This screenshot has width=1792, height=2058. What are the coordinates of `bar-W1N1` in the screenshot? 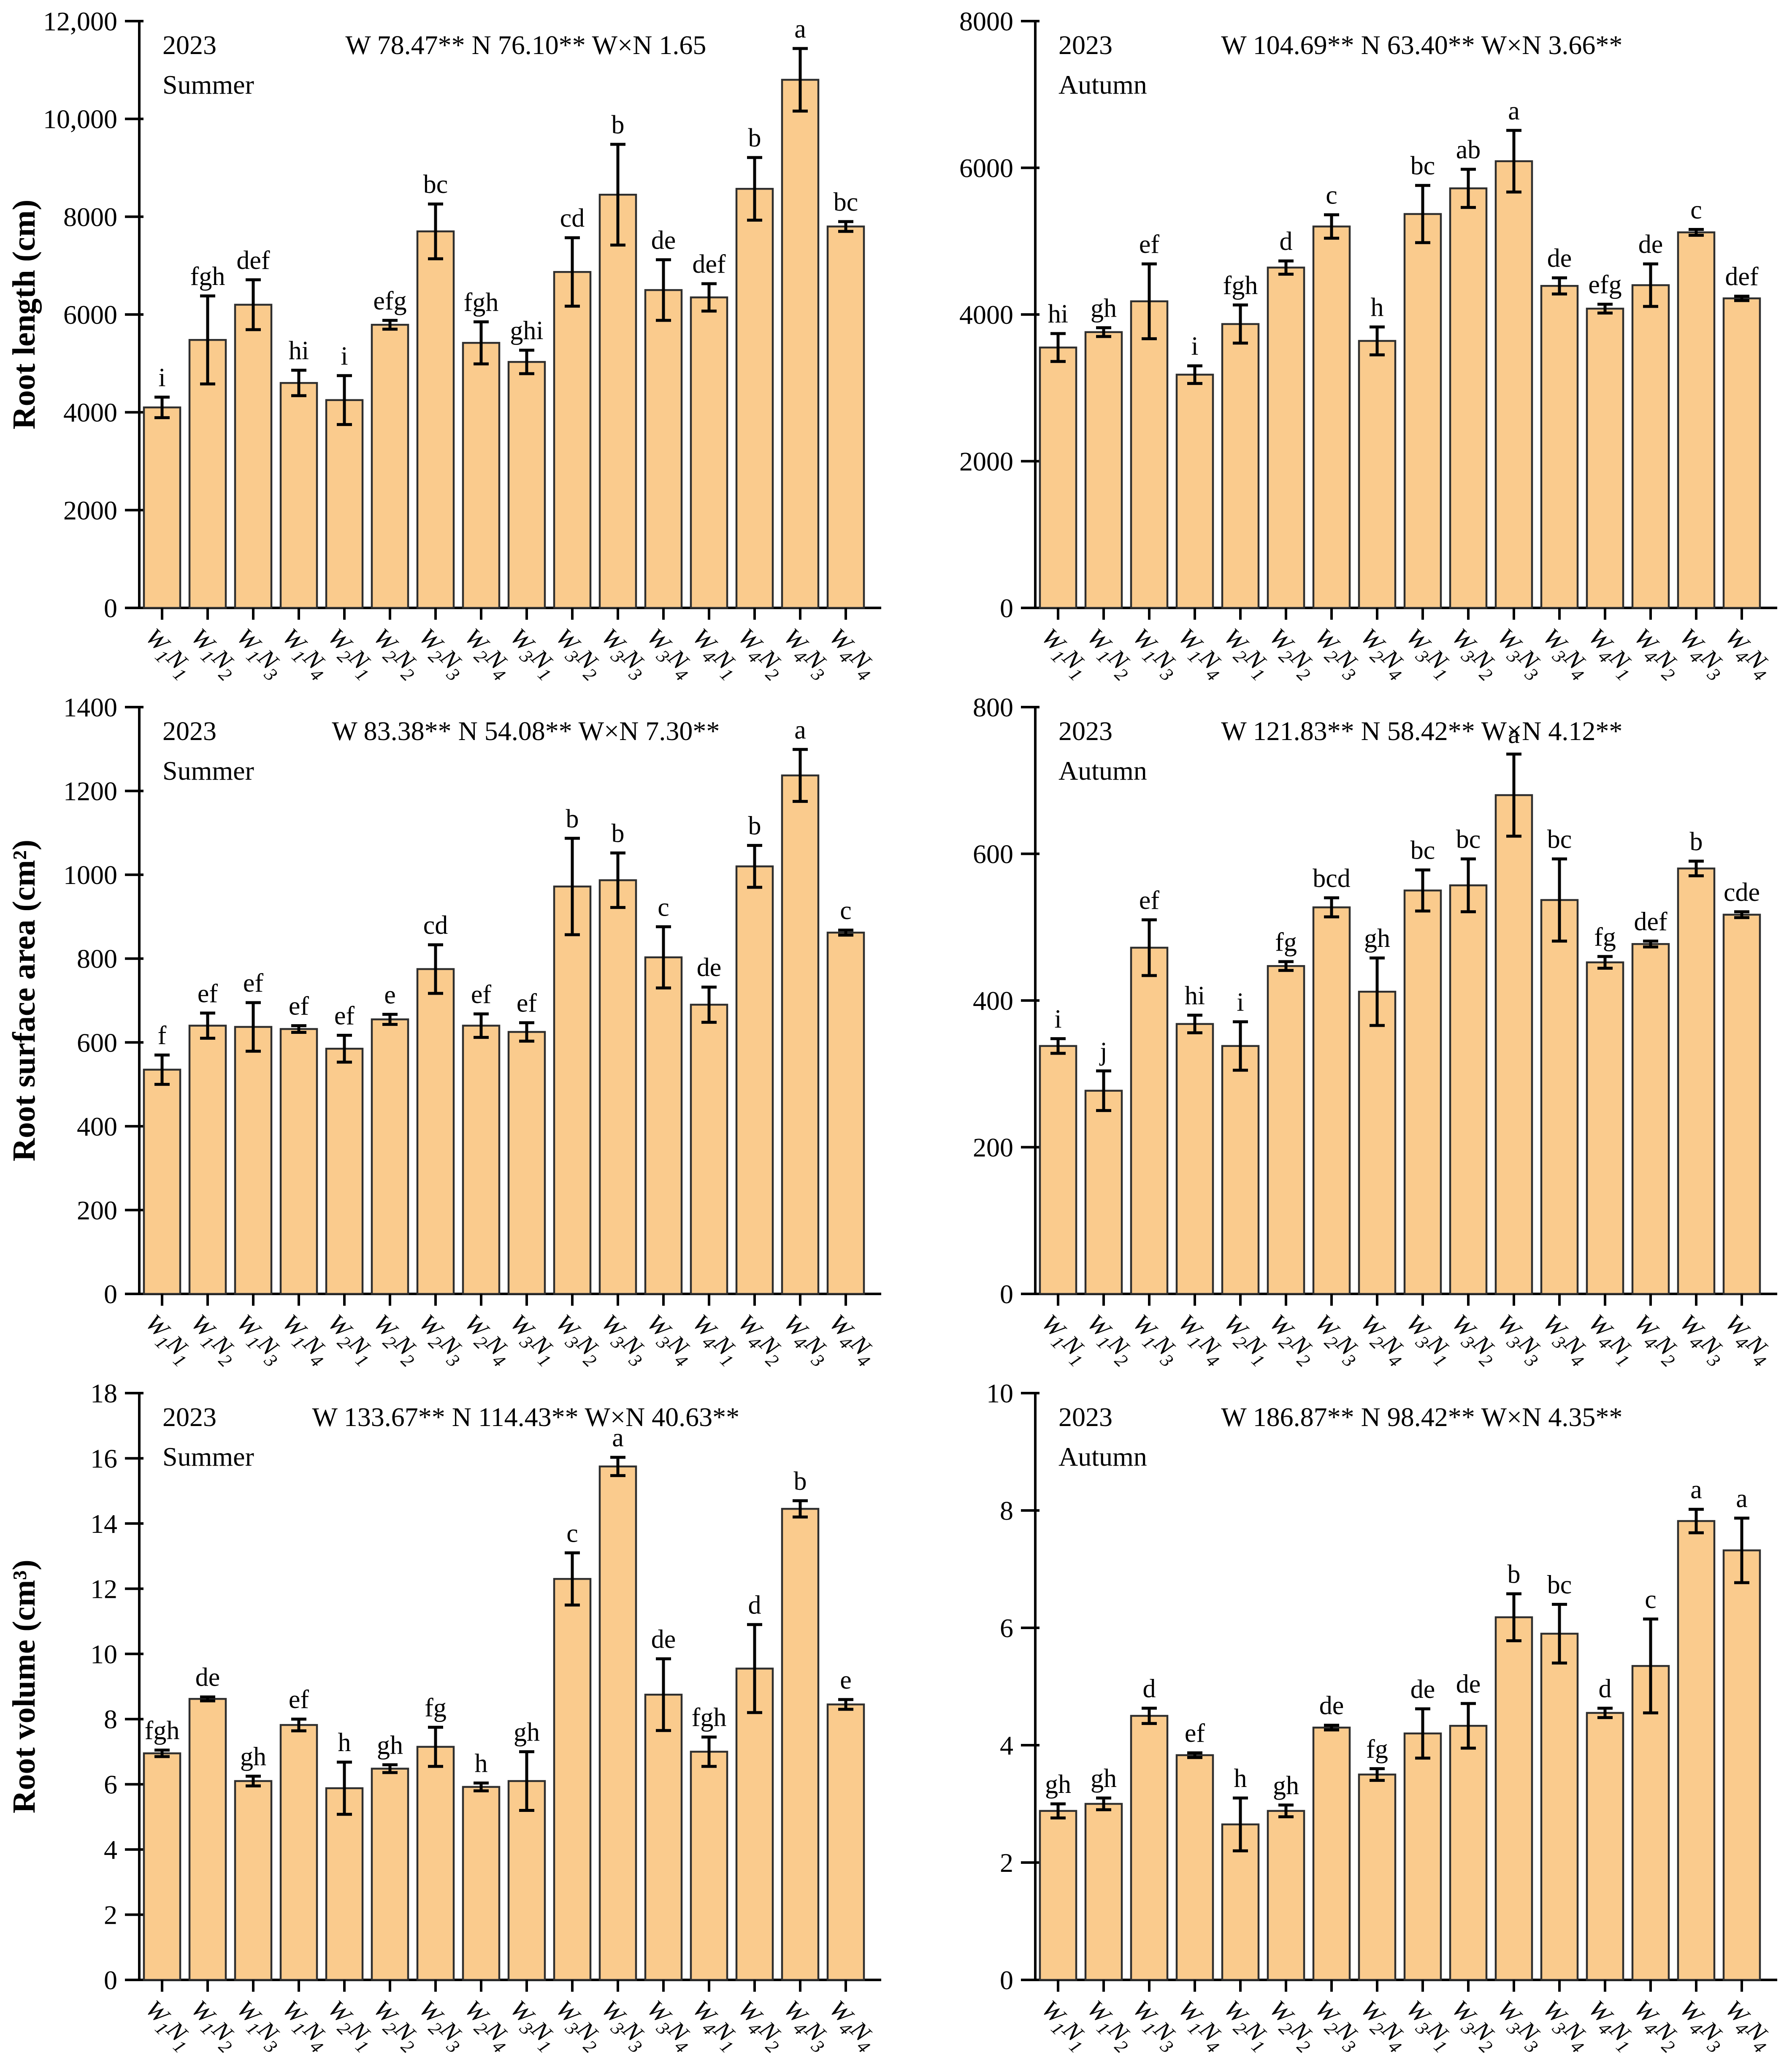 It's located at (1058, 478).